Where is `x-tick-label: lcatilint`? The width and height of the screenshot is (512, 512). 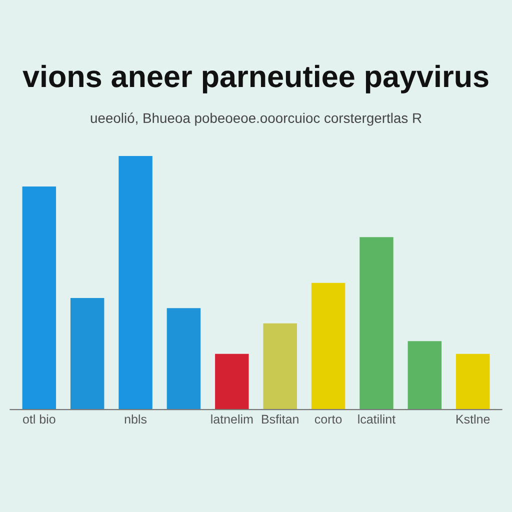
x-tick-label: lcatilint is located at coordinates (377, 419).